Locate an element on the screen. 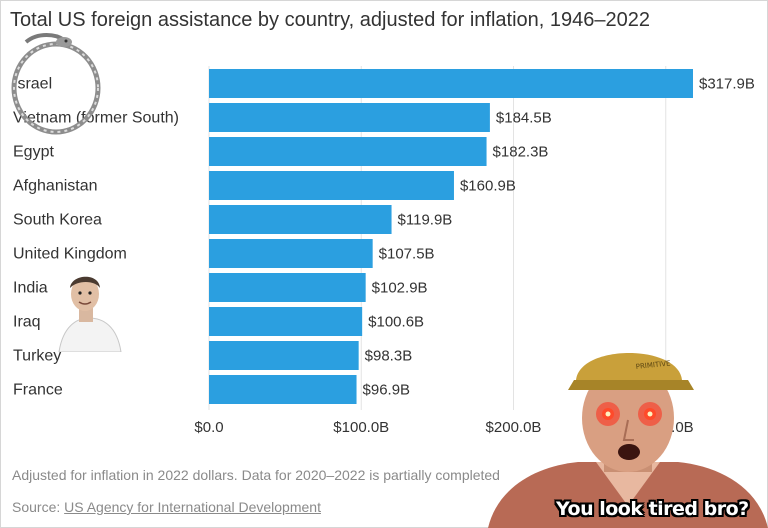 This screenshot has height=528, width=768. category-label: South Korea is located at coordinates (57, 220).